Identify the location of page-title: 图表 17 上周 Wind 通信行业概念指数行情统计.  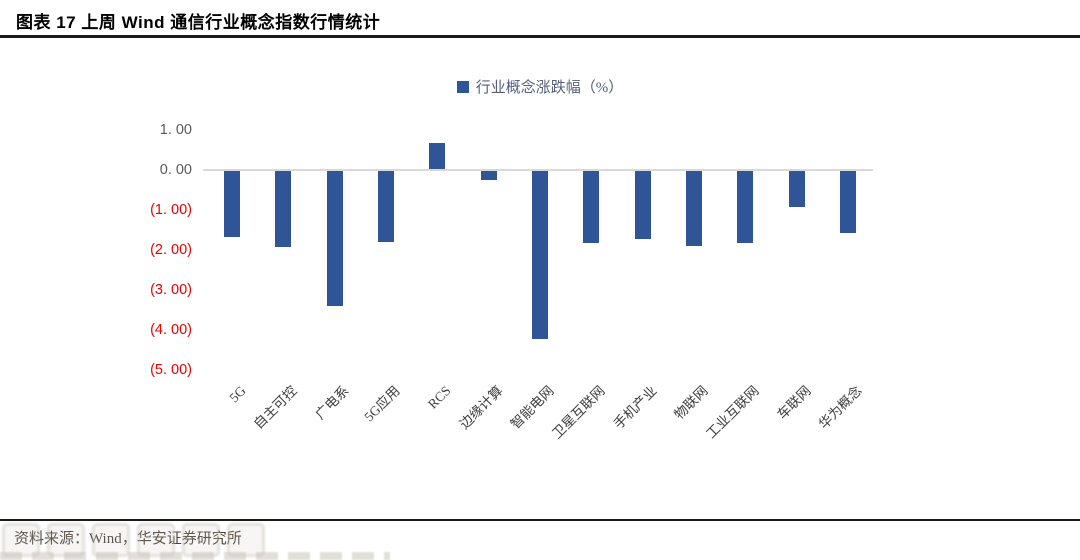
(198, 22).